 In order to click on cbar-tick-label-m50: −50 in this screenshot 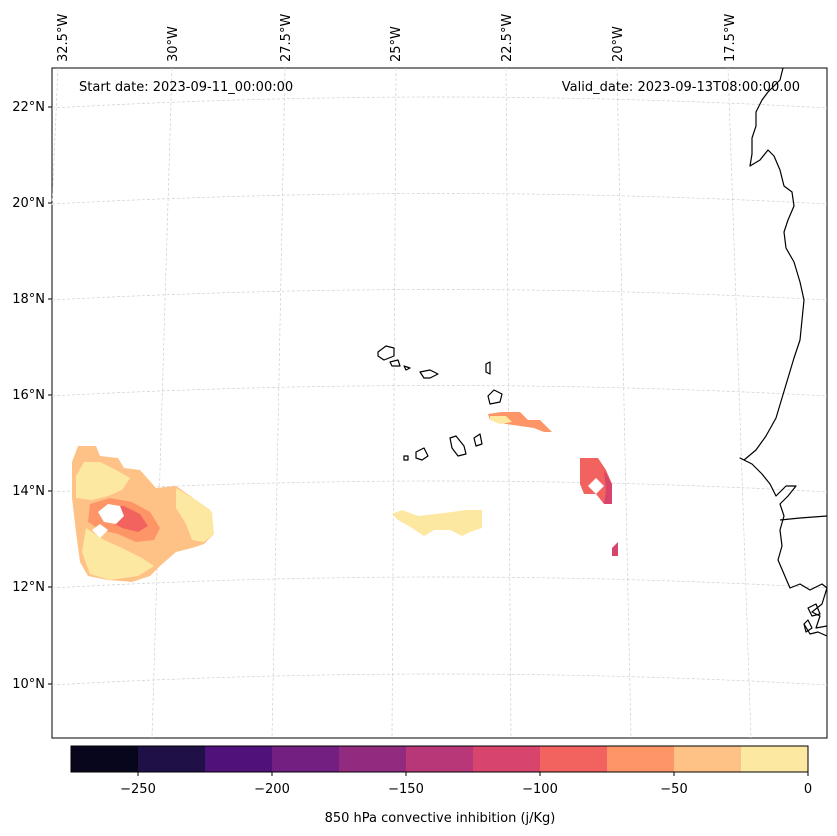, I will do `click(673, 789)`.